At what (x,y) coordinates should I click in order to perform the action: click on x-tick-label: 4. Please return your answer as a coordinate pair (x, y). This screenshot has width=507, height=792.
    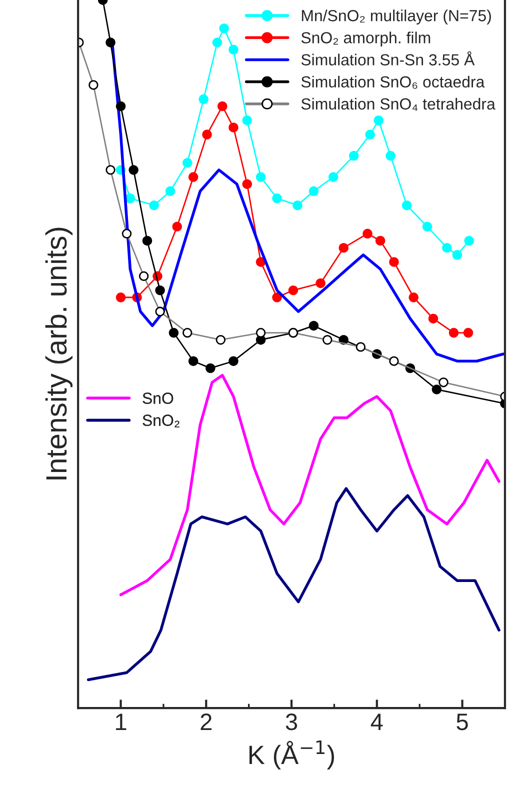
    Looking at the image, I should click on (376, 722).